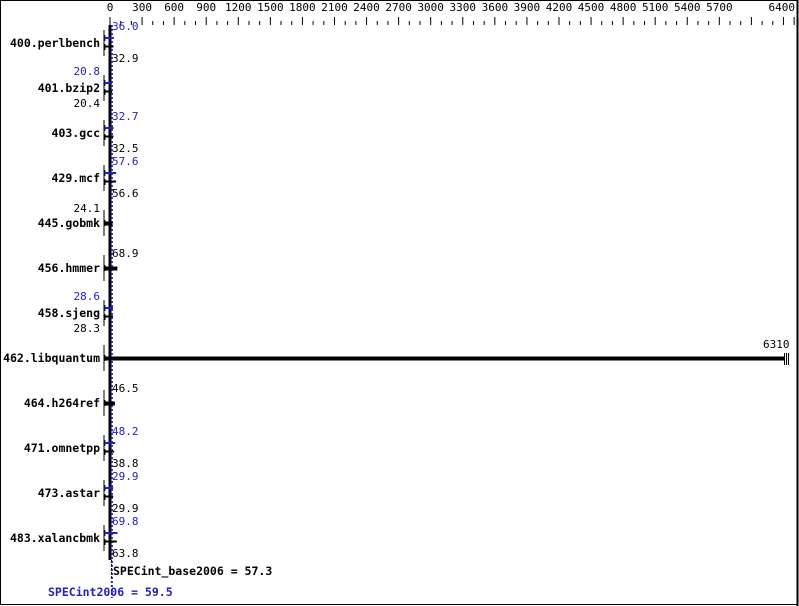  What do you see at coordinates (206, 7) in the screenshot?
I see `tick-label: 900` at bounding box center [206, 7].